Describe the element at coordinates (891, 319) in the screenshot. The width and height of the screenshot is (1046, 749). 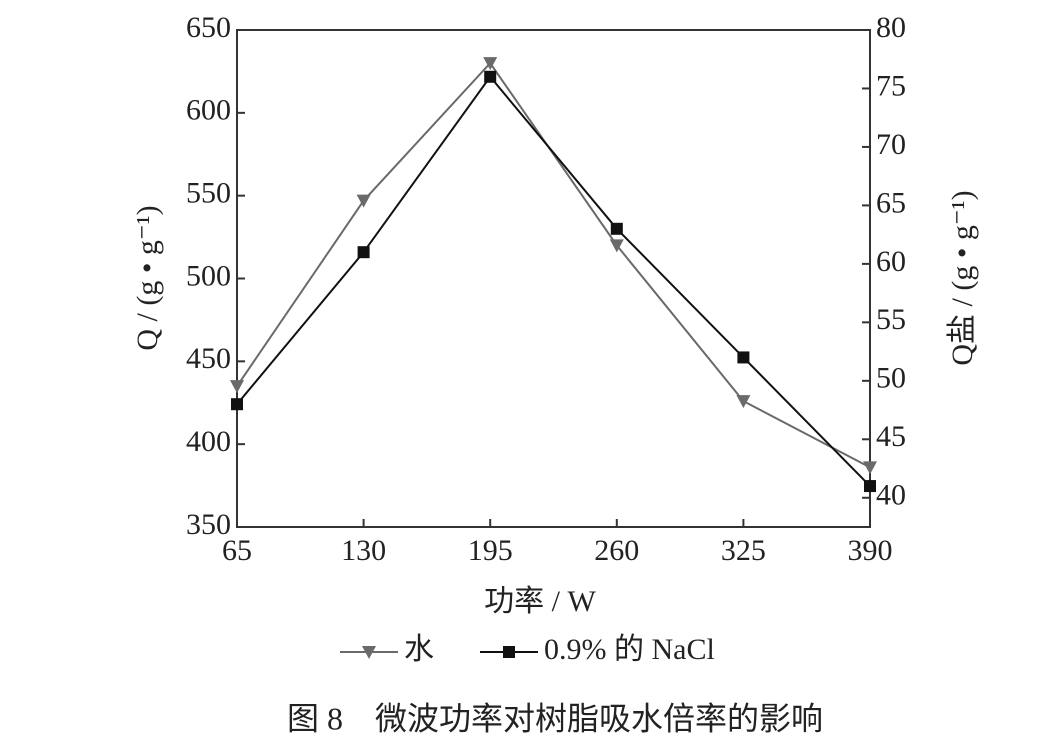
I see `y2-tick-label: 55` at that location.